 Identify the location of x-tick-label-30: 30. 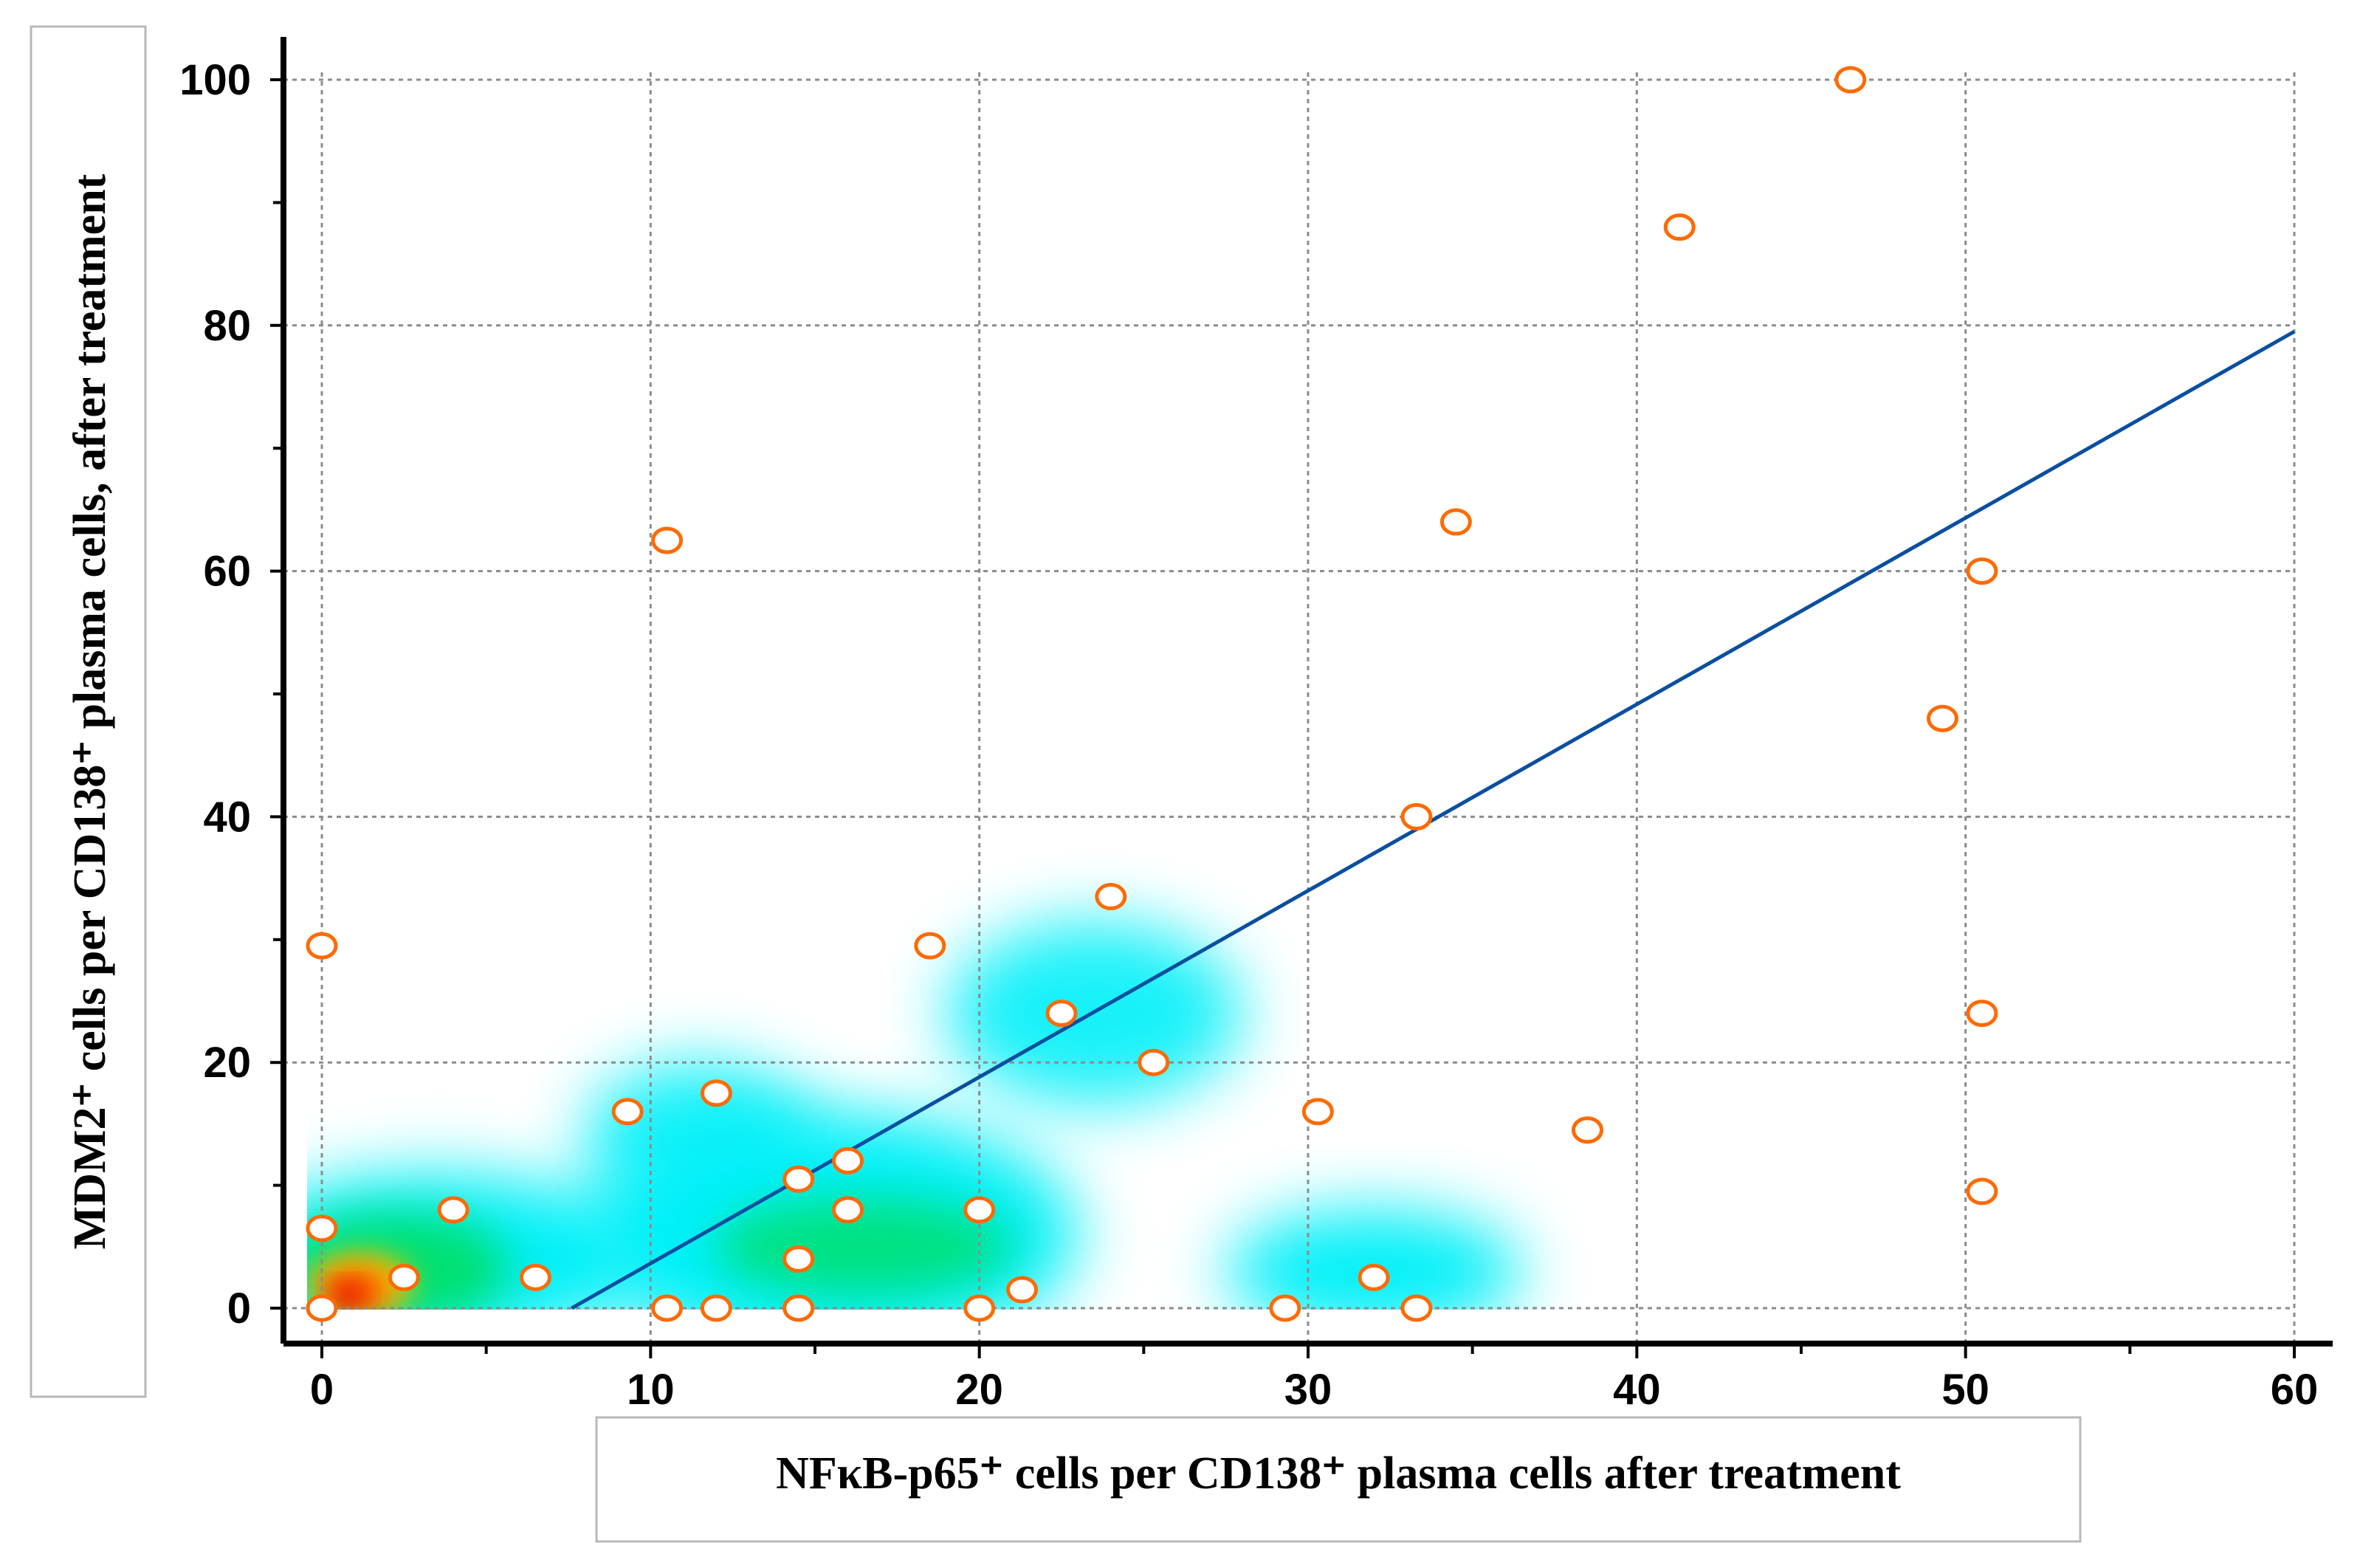
(1308, 1390).